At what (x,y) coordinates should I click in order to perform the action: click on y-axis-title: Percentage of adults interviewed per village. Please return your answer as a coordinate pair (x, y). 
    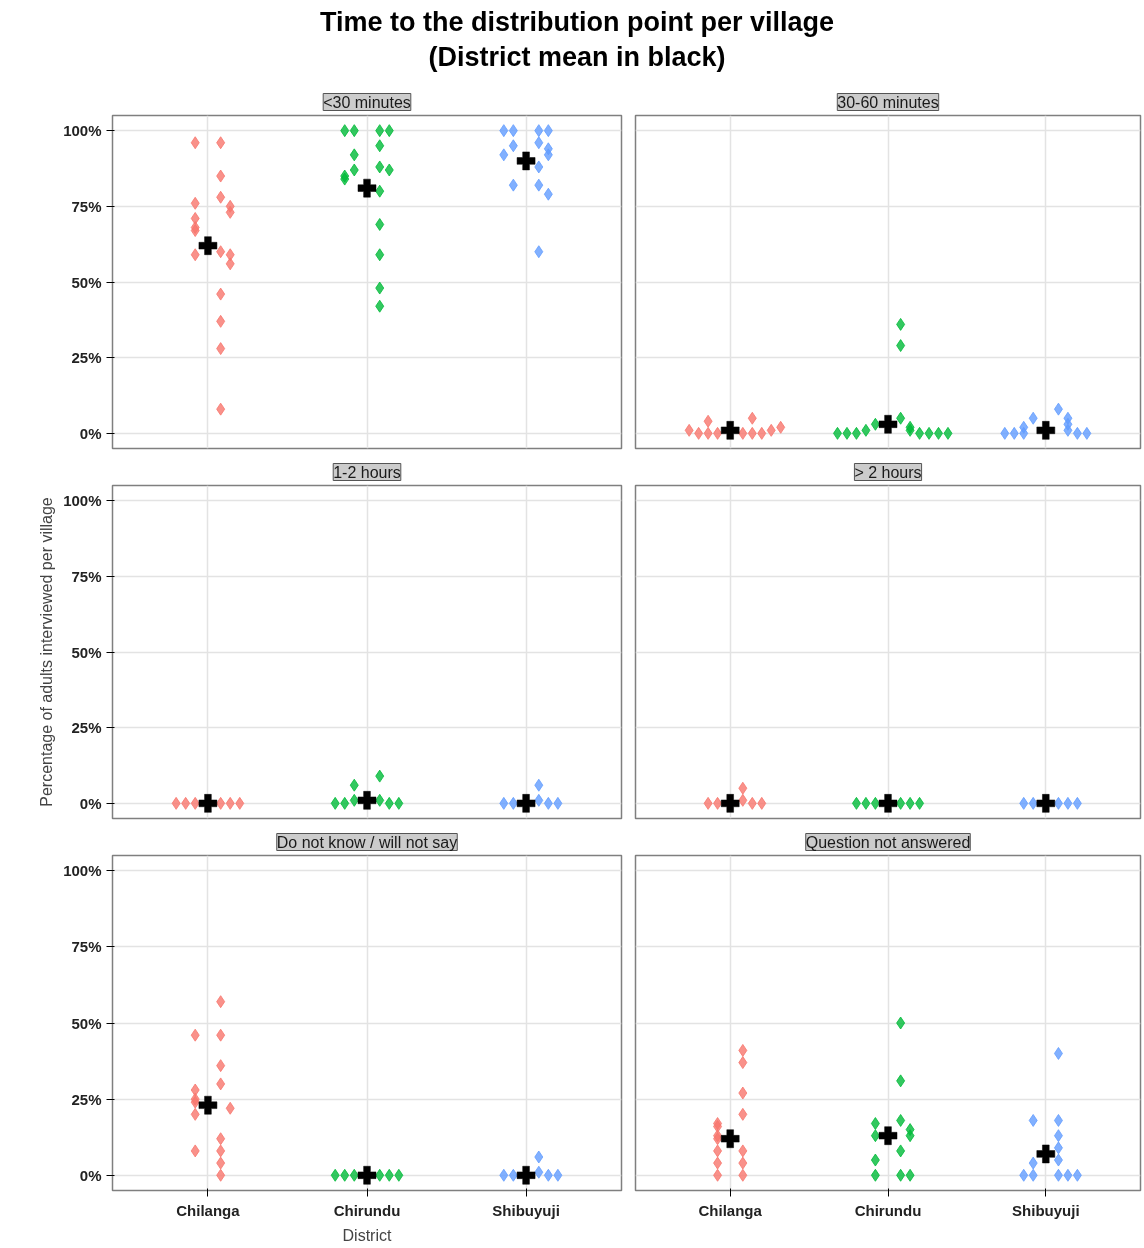
    Looking at the image, I should click on (47, 652).